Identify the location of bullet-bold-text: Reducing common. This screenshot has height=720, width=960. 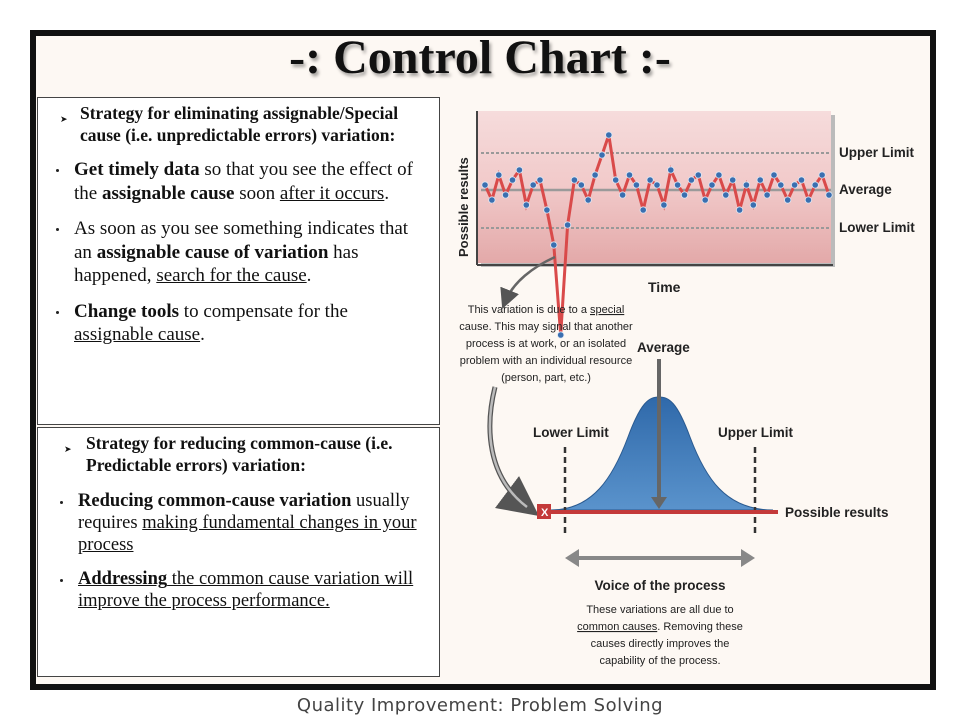
(152, 501).